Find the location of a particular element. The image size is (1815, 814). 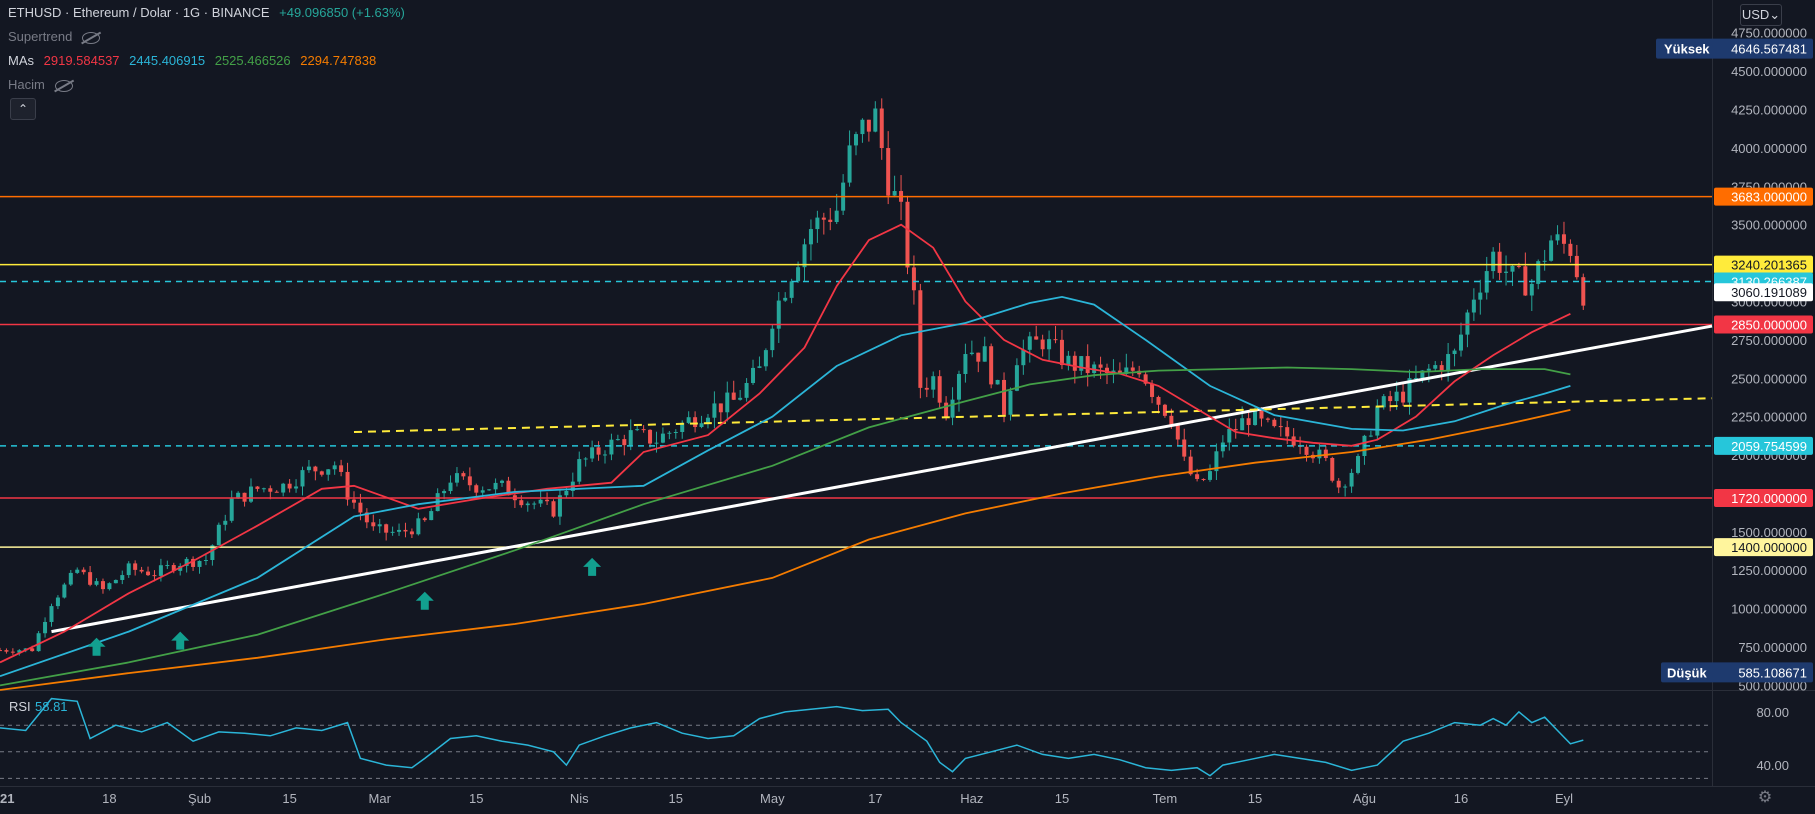

level-price-label: 2850.000000 is located at coordinates (1769, 325).